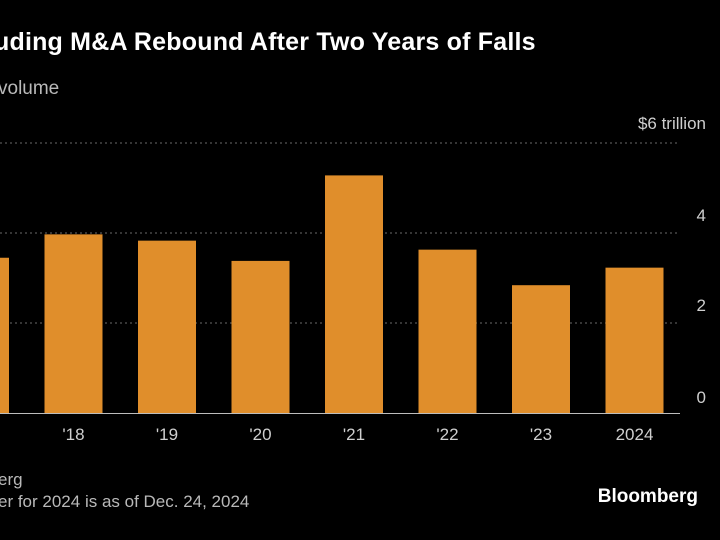 This screenshot has height=540, width=720. Describe the element at coordinates (701, 397) in the screenshot. I see `y-tick-label: 0` at that location.